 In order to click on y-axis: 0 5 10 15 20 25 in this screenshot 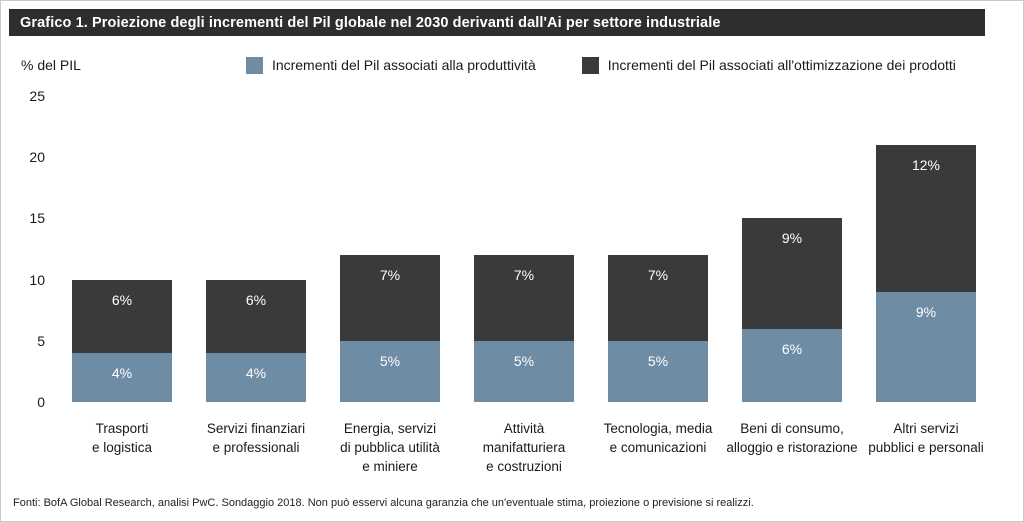, I will do `click(35, 249)`.